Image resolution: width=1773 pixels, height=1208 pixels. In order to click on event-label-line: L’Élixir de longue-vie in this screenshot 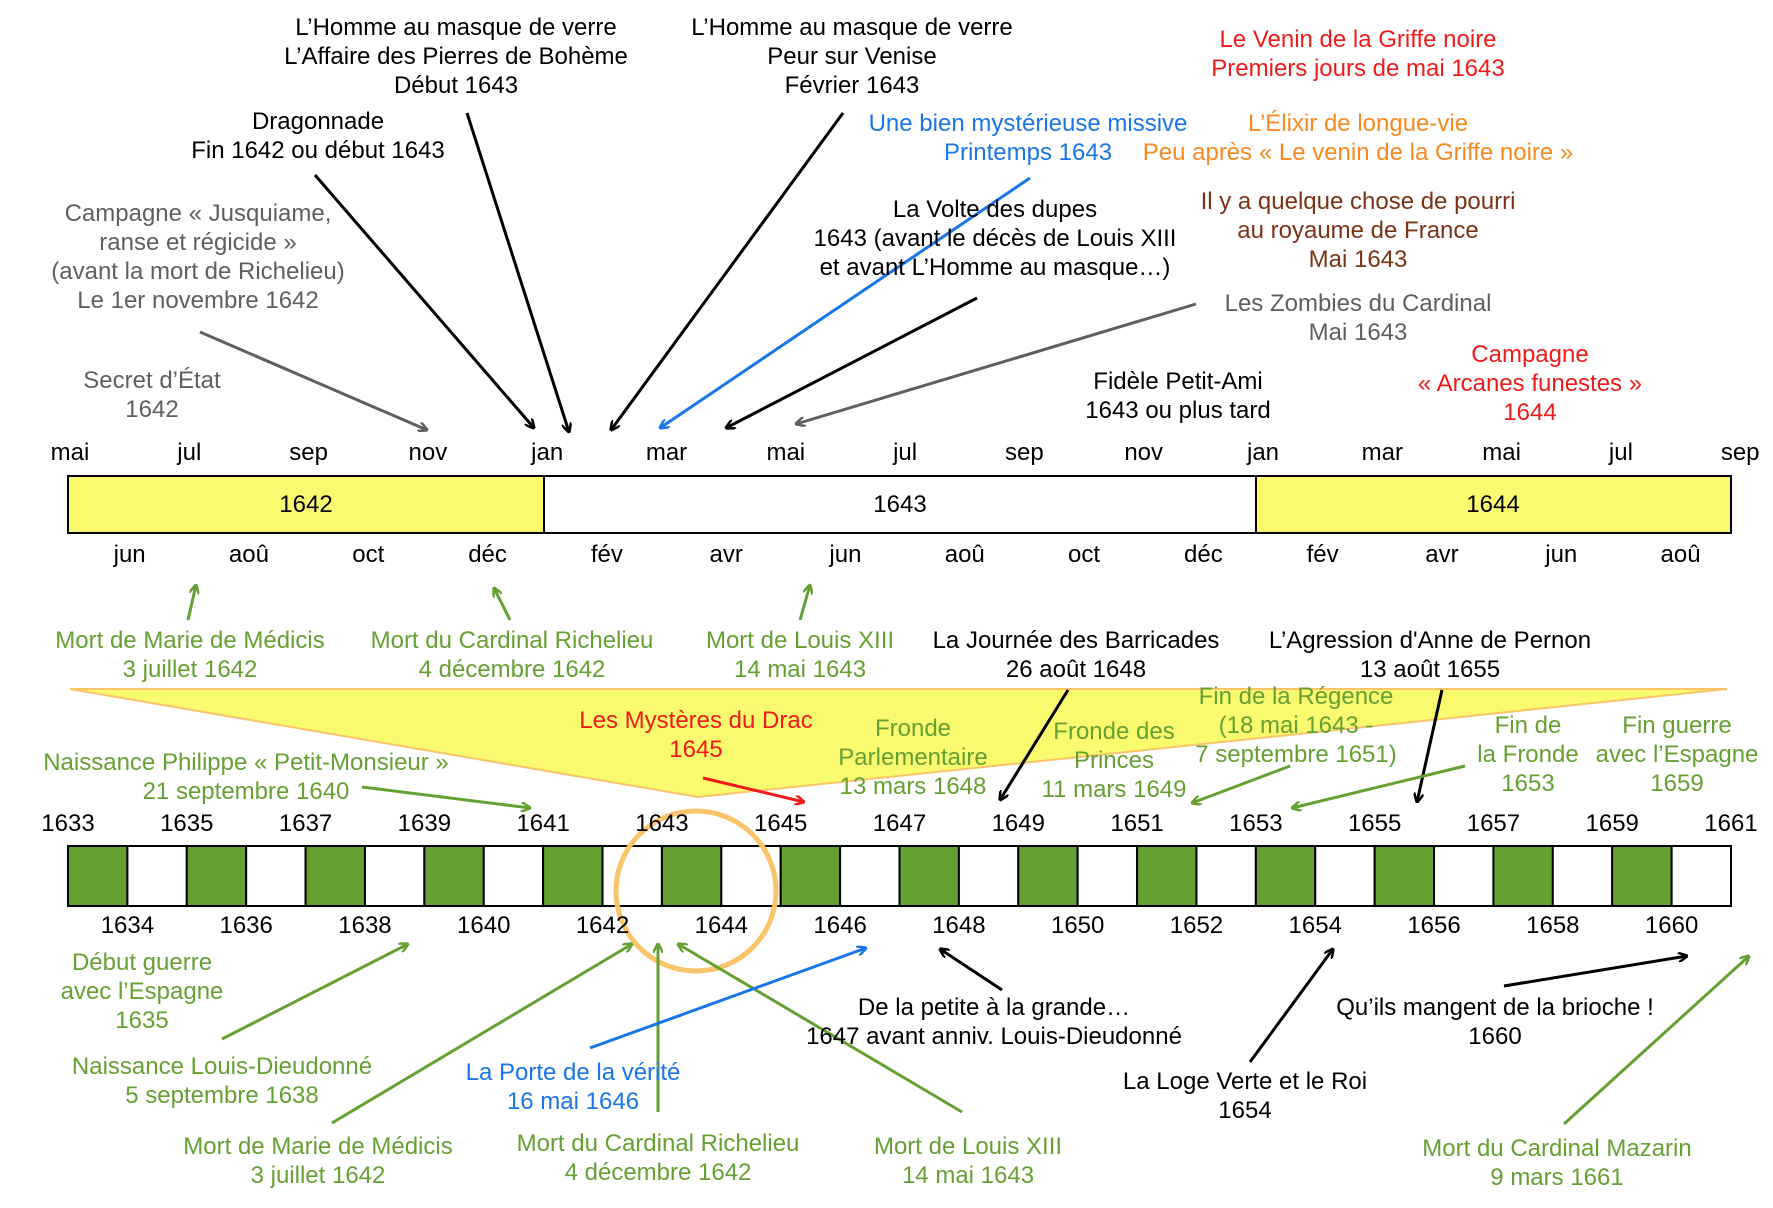, I will do `click(1358, 123)`.